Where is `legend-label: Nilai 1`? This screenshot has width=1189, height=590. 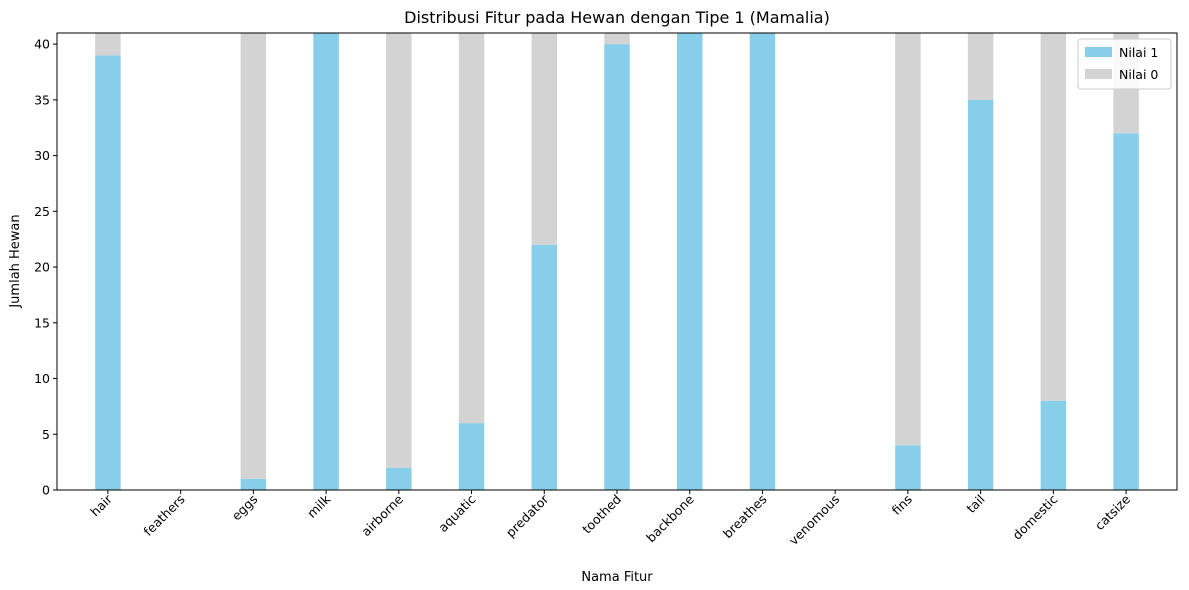 legend-label: Nilai 1 is located at coordinates (1138, 52).